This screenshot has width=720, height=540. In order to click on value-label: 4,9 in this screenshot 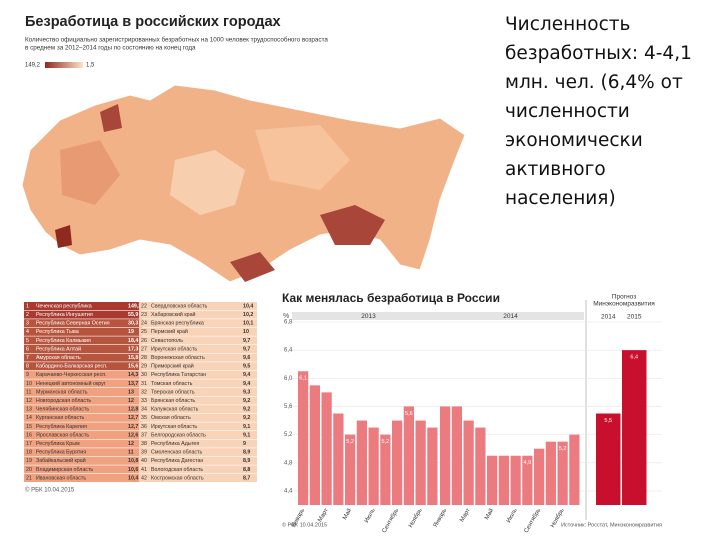, I will do `click(528, 463)`.